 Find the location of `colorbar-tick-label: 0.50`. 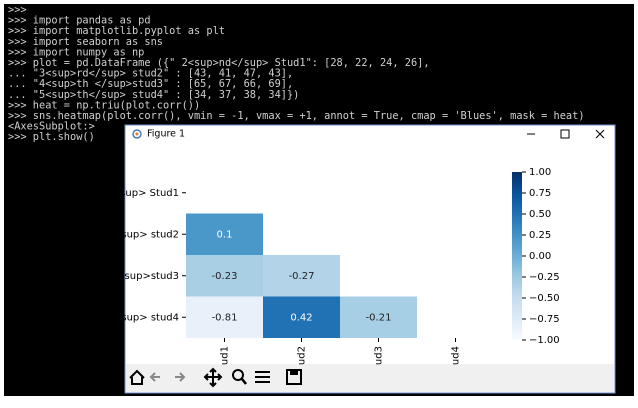

colorbar-tick-label: 0.50 is located at coordinates (540, 214).